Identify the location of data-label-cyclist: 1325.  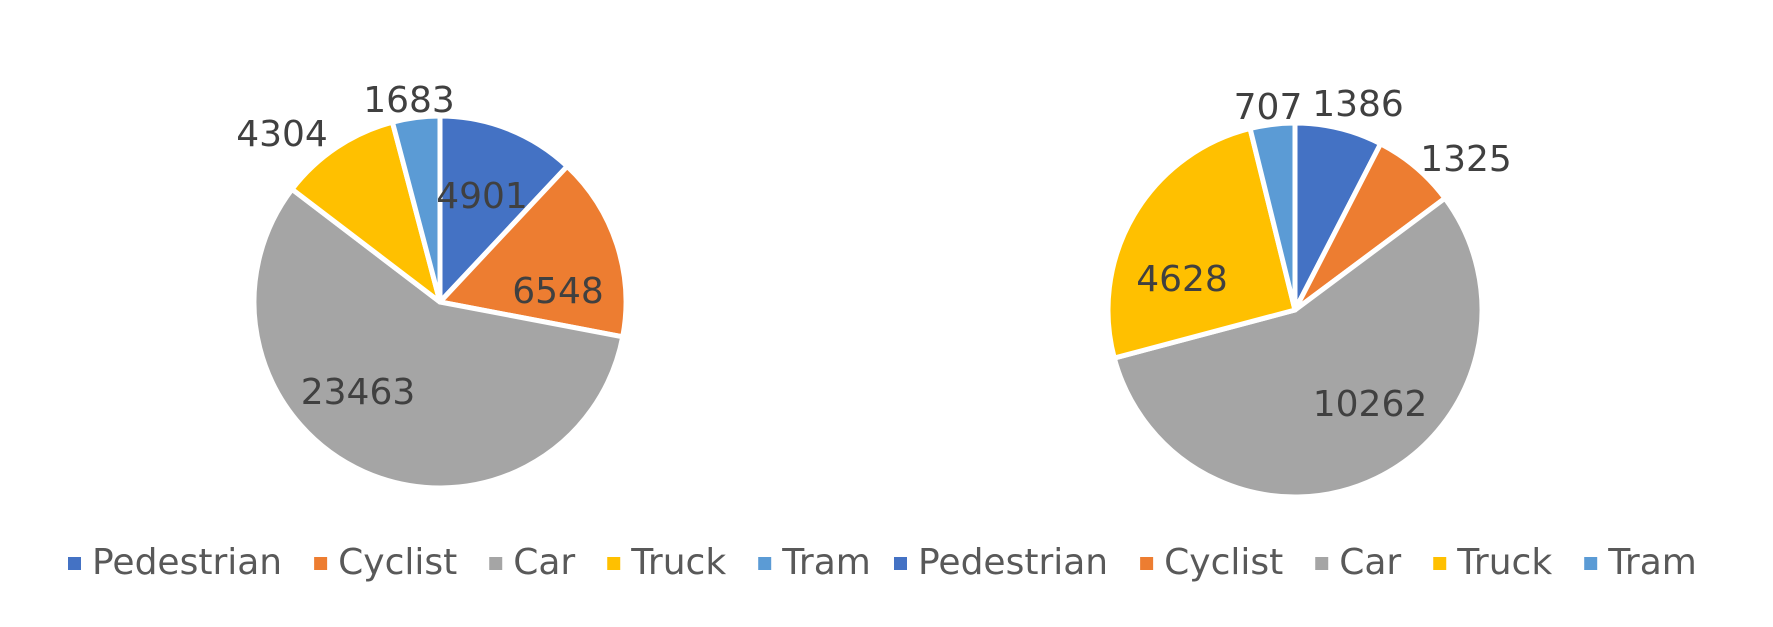
(1466, 159).